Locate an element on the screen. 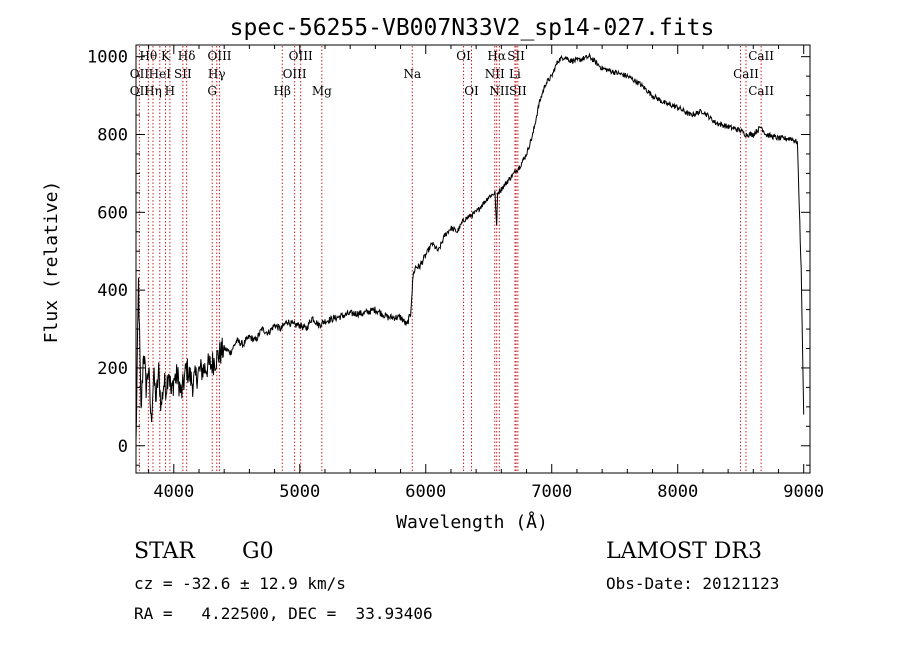 The image size is (900, 649). y-tick-label: 1000 is located at coordinates (107, 58).